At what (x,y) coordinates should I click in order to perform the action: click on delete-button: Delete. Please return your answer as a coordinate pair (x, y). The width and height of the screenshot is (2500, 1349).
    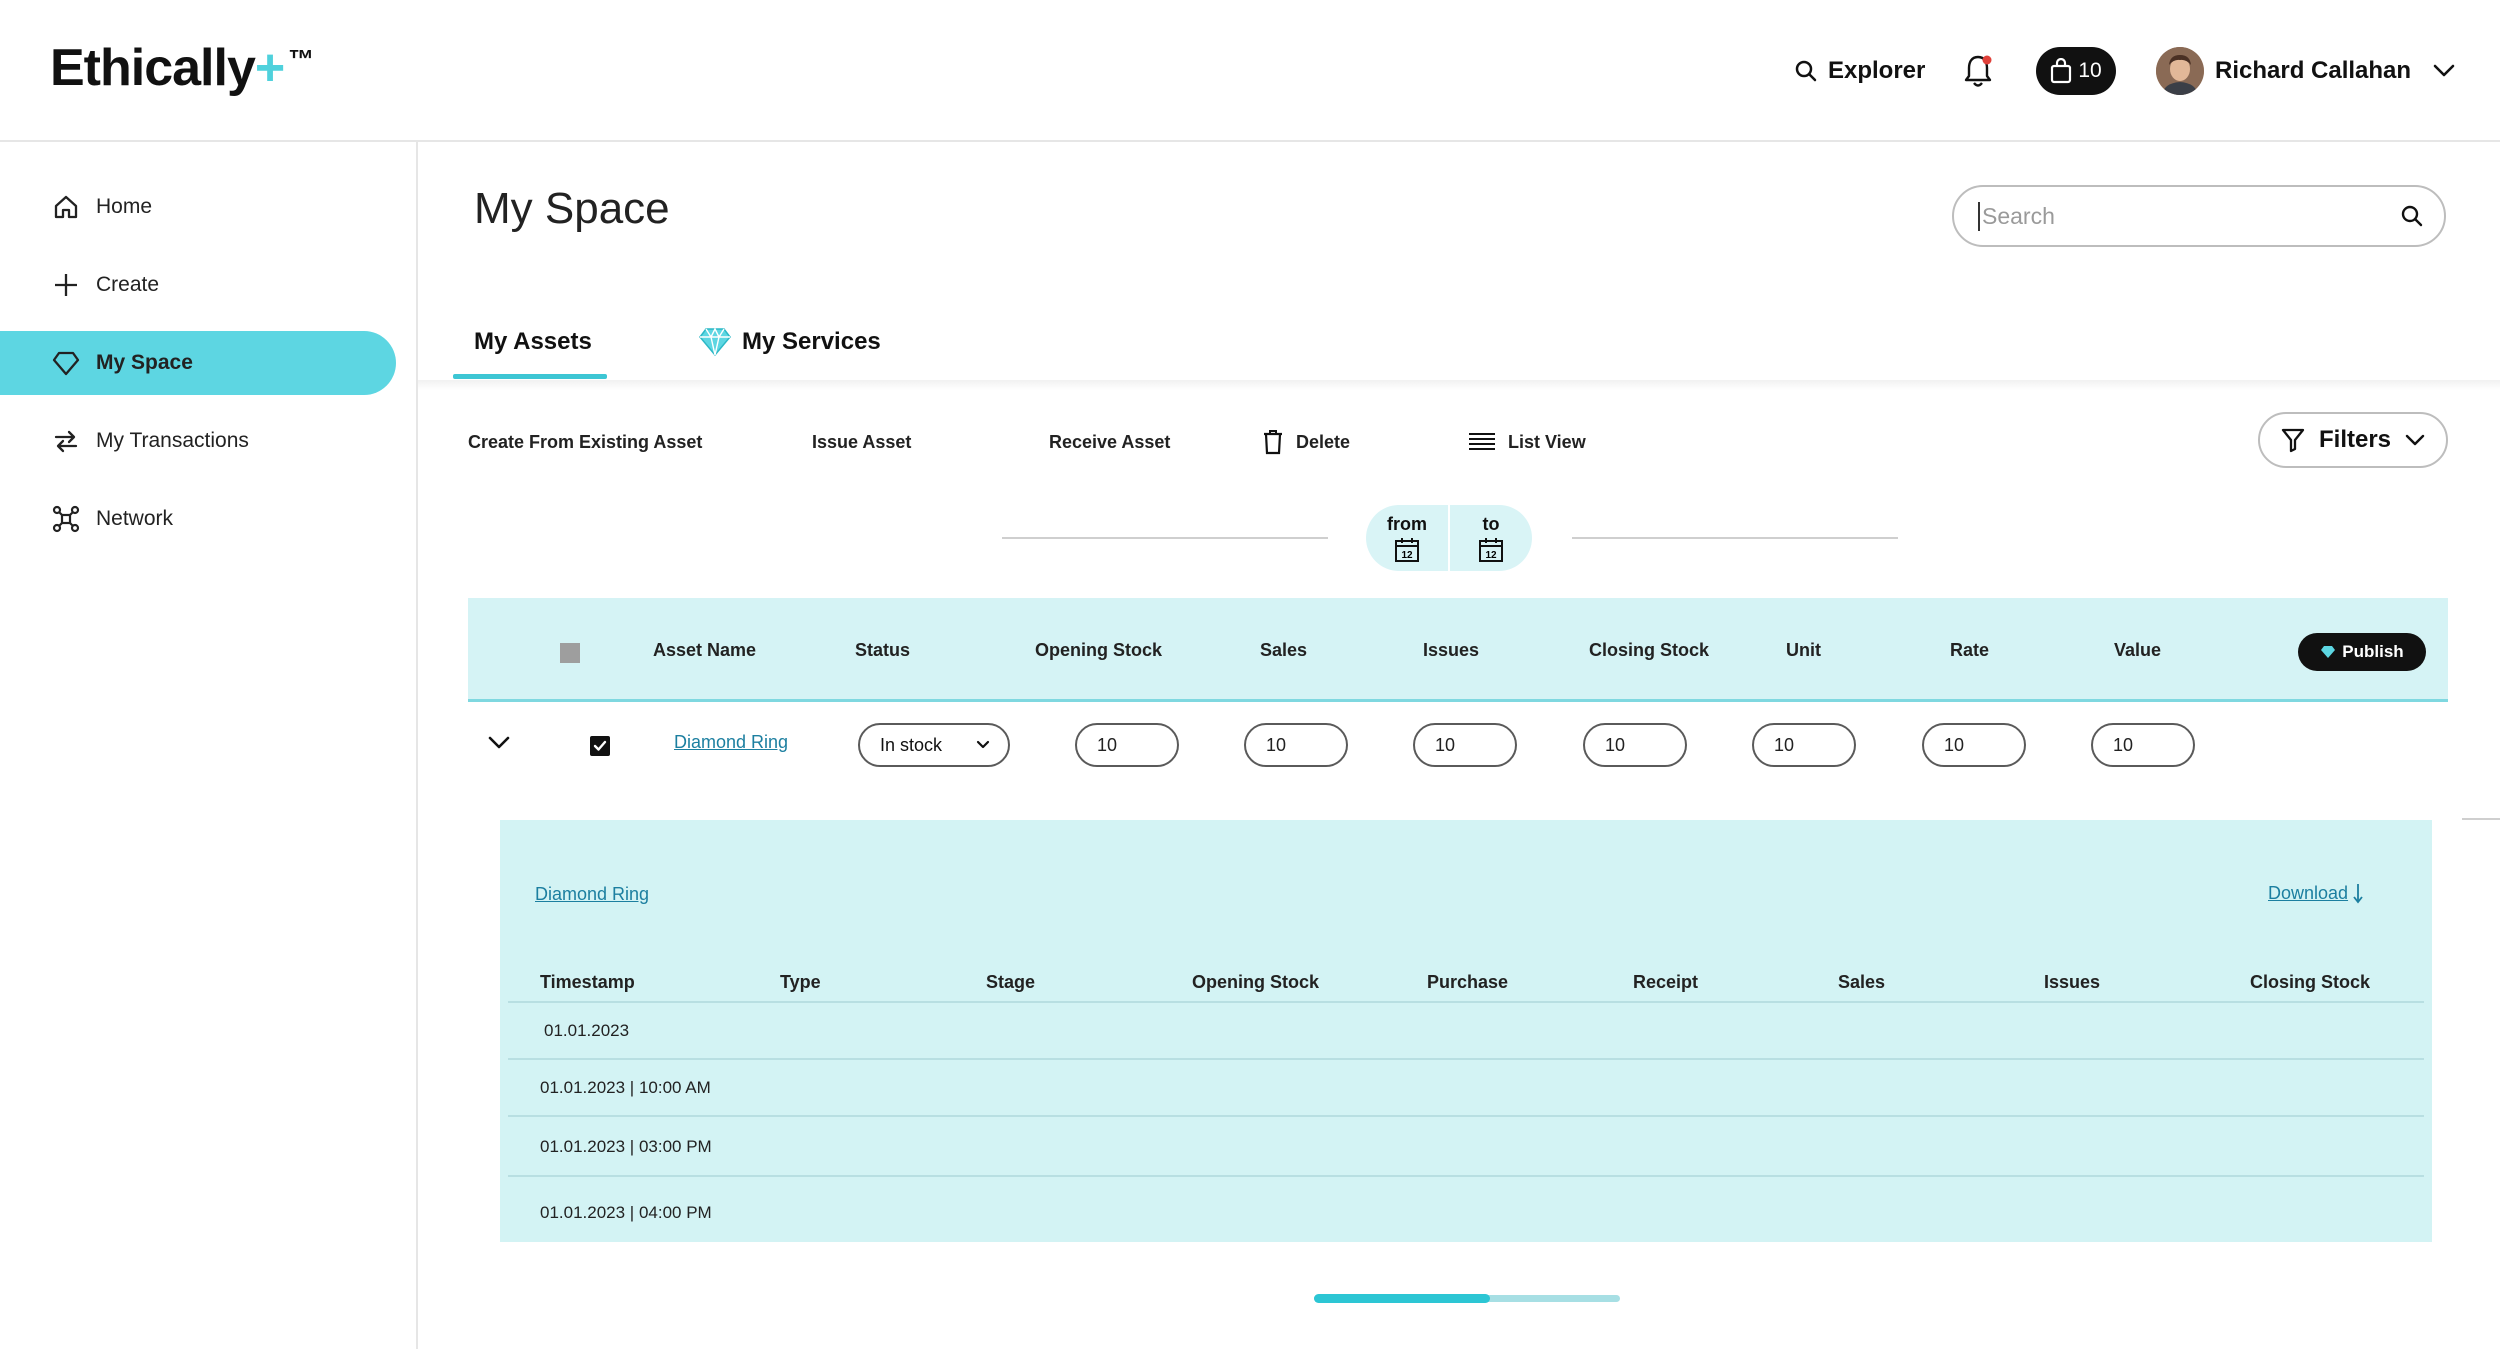
    Looking at the image, I should click on (1306, 442).